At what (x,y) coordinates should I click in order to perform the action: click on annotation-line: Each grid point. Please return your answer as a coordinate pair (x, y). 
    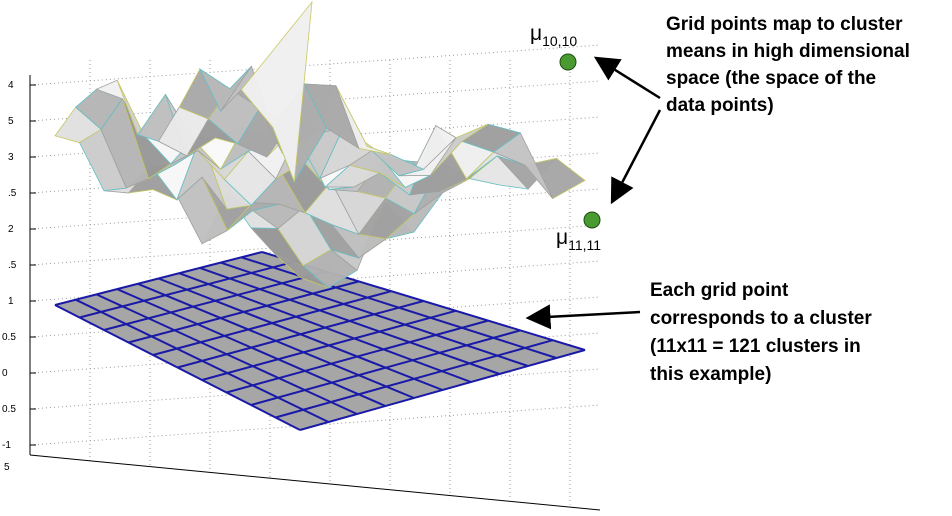
    Looking at the image, I should click on (719, 290).